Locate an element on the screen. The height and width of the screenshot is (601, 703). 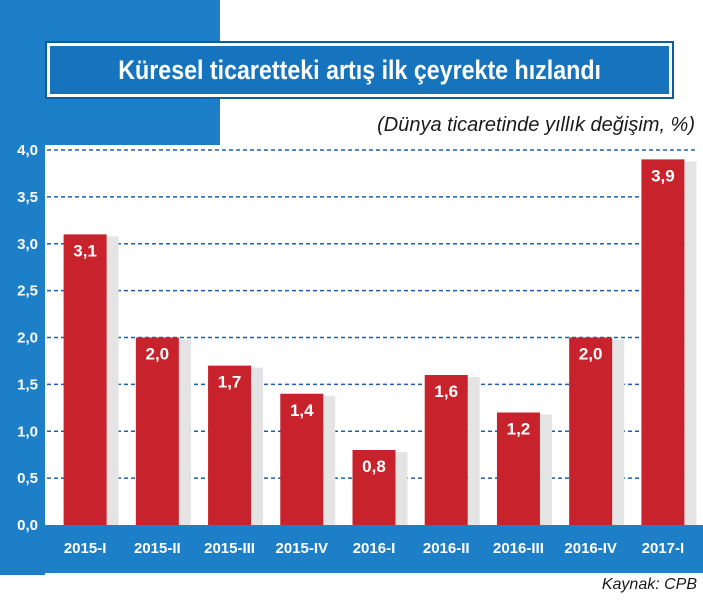
data-label: 0,8 is located at coordinates (374, 466).